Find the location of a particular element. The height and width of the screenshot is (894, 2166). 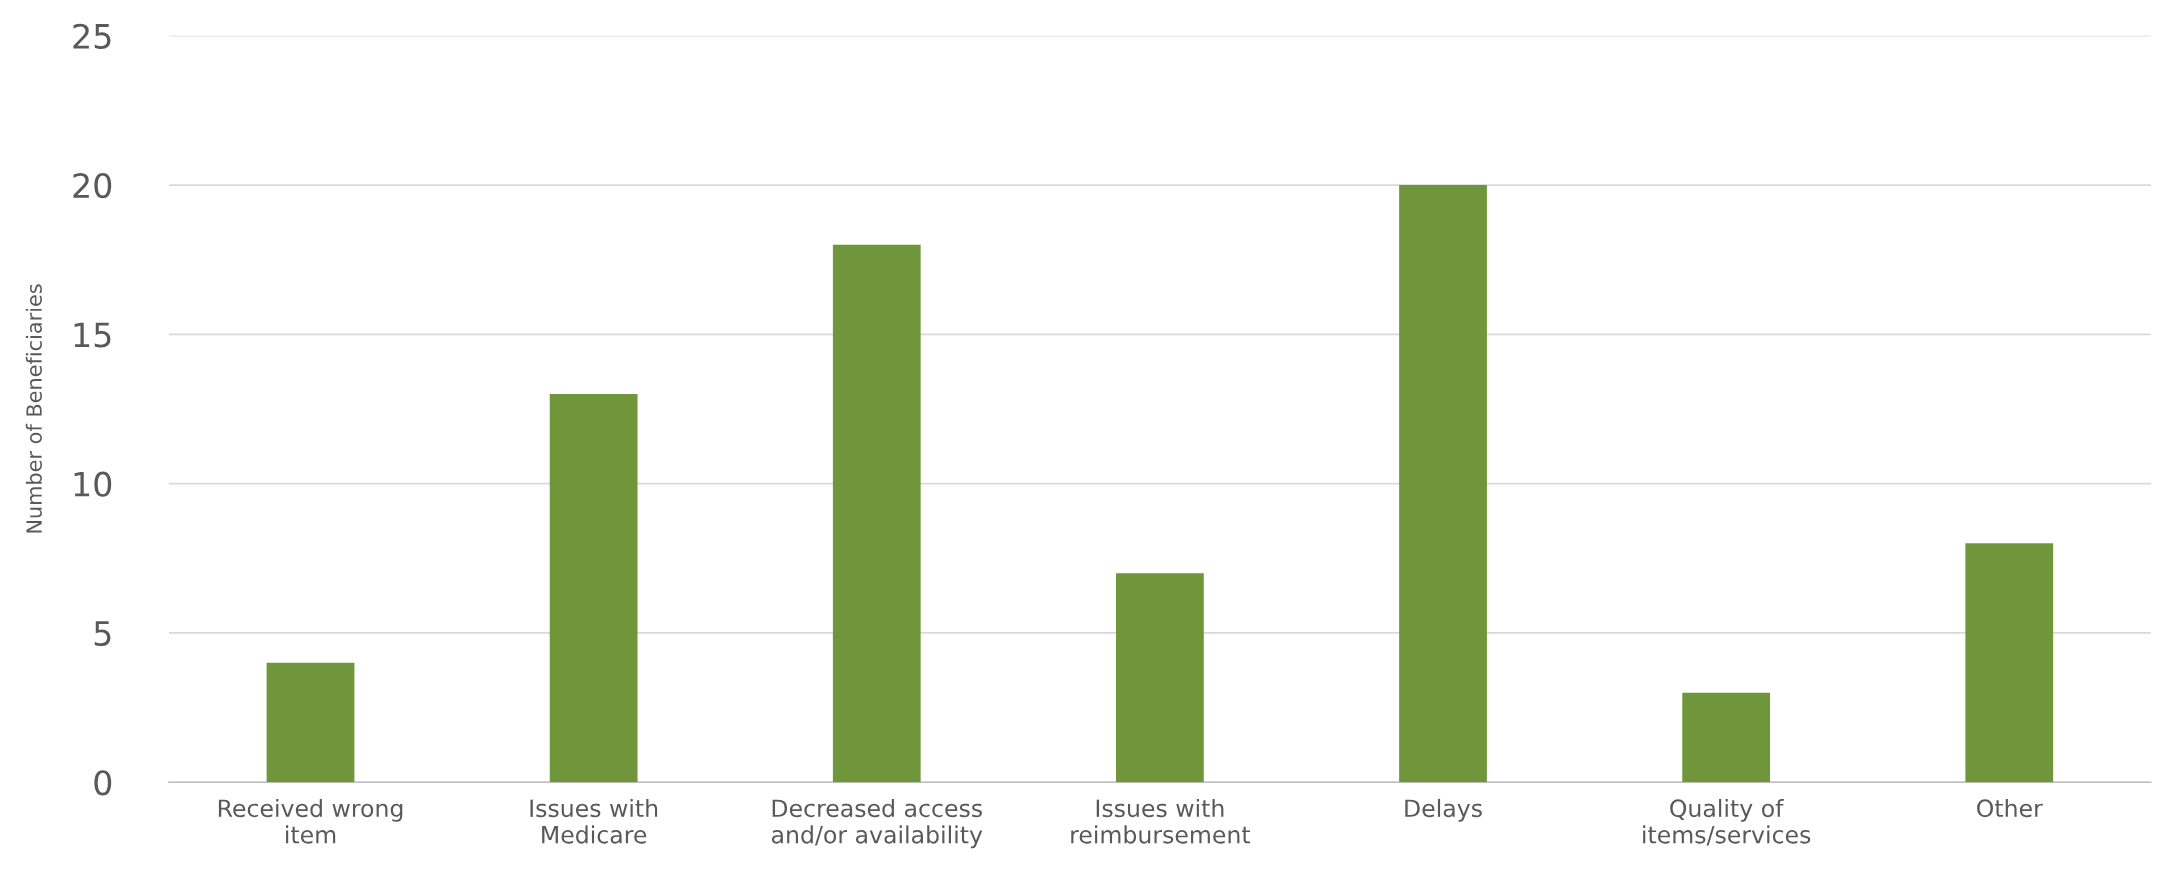

x-tick-label: Received wrong item is located at coordinates (310, 821).